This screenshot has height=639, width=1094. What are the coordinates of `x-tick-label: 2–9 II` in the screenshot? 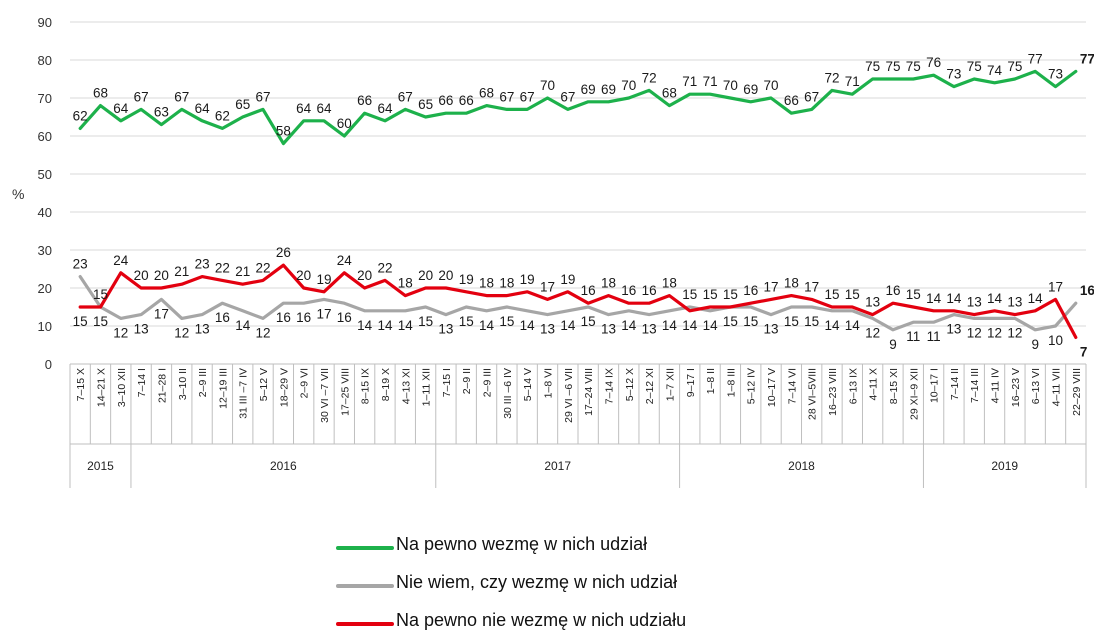 It's located at (467, 381).